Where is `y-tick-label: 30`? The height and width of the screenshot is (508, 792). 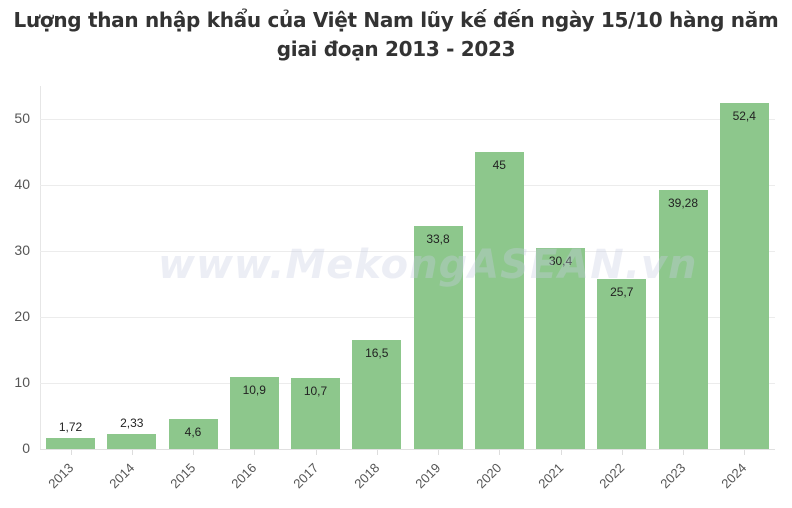 y-tick-label: 30 is located at coordinates (22, 250).